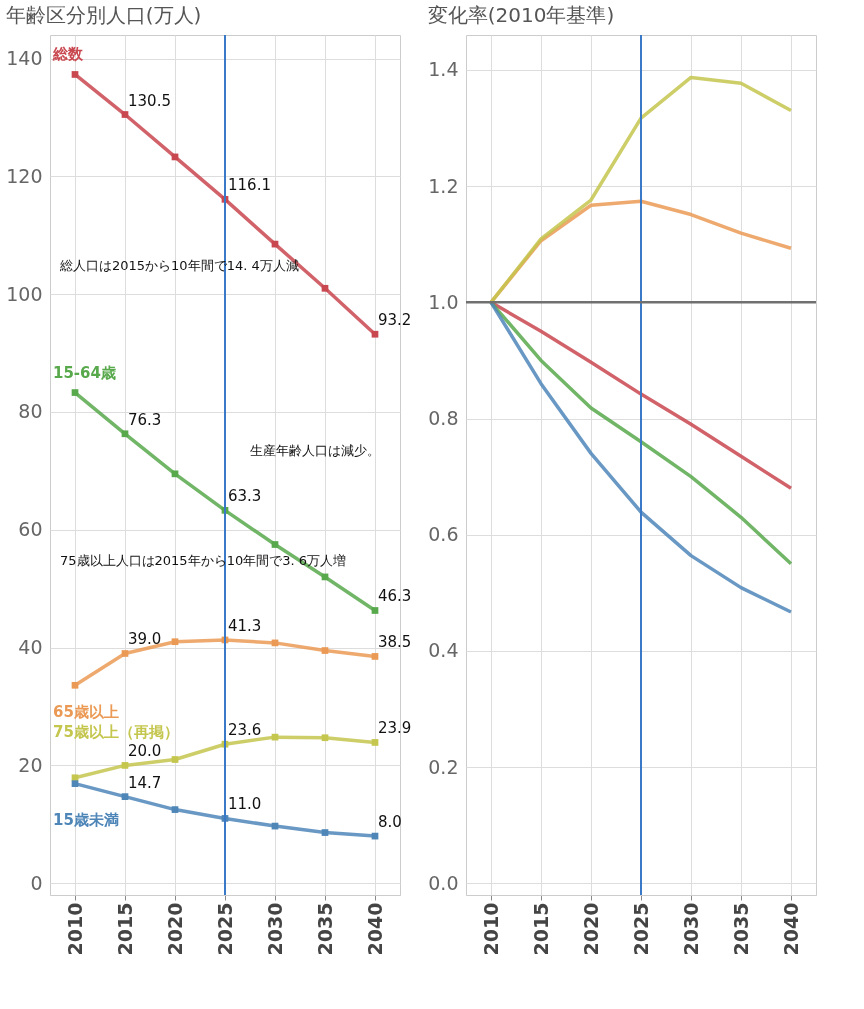 The height and width of the screenshot is (1009, 864). I want to click on y-tick-label: 0.8, so click(443, 418).